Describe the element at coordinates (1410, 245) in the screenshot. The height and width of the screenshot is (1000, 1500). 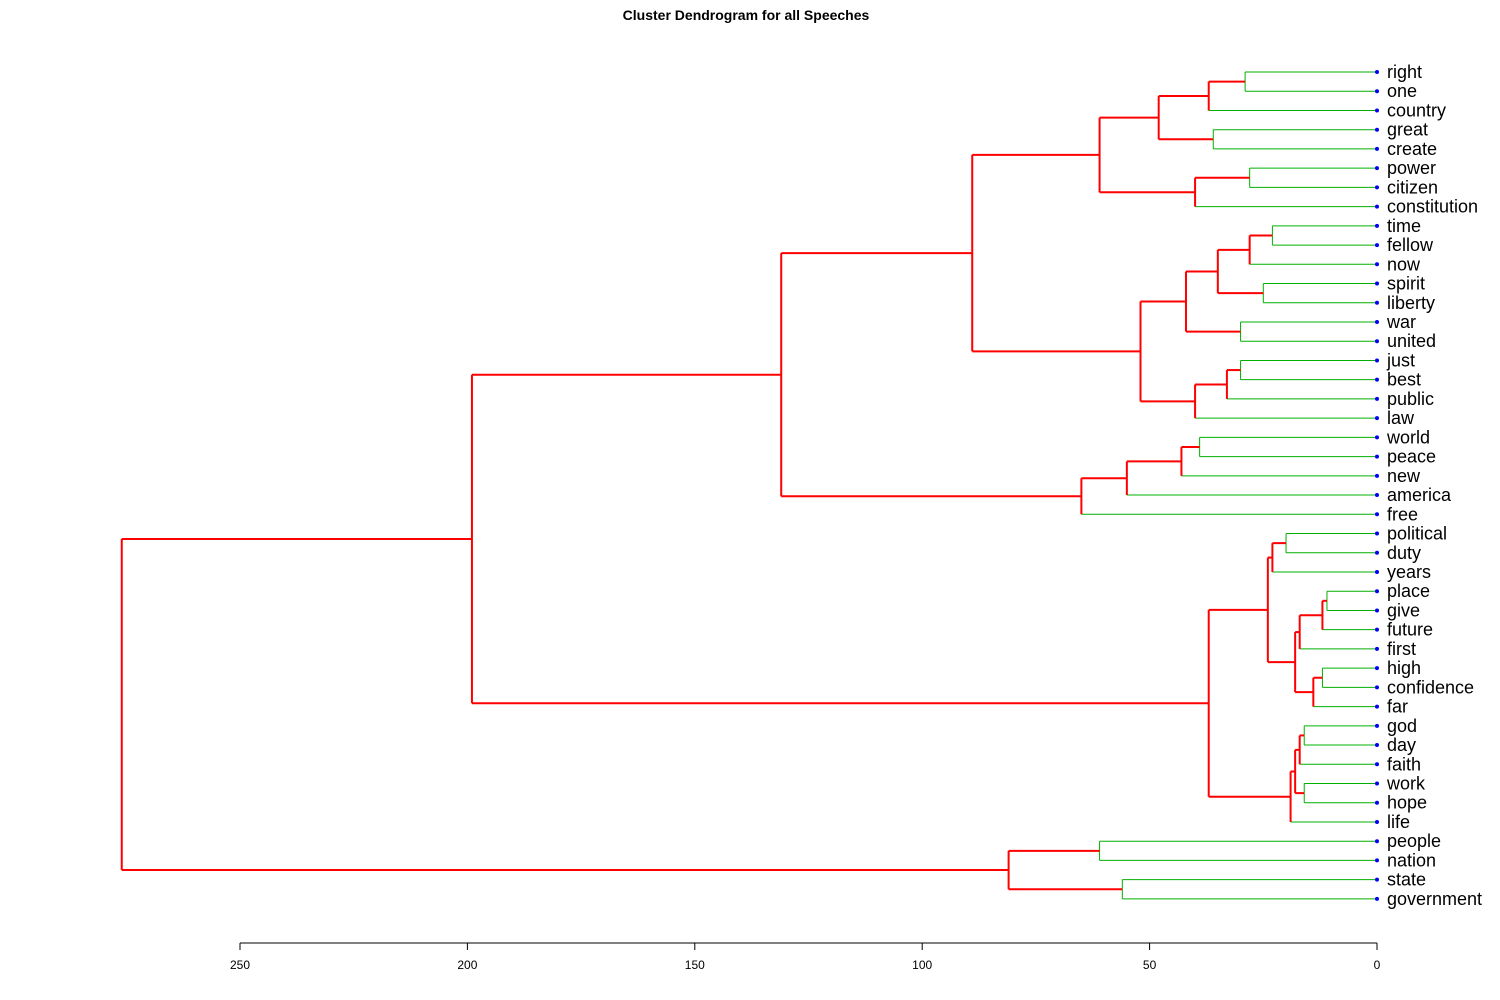
I see `leaf-label-fellow: fellow` at that location.